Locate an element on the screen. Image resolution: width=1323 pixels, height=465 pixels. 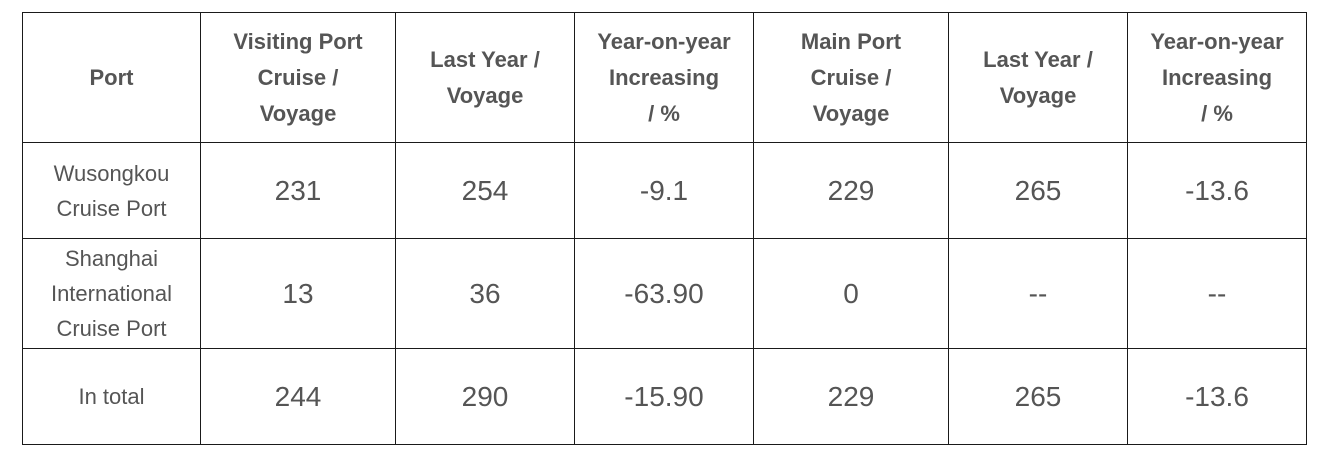
port-cell: Shanghai International Cruise Port is located at coordinates (111, 293).